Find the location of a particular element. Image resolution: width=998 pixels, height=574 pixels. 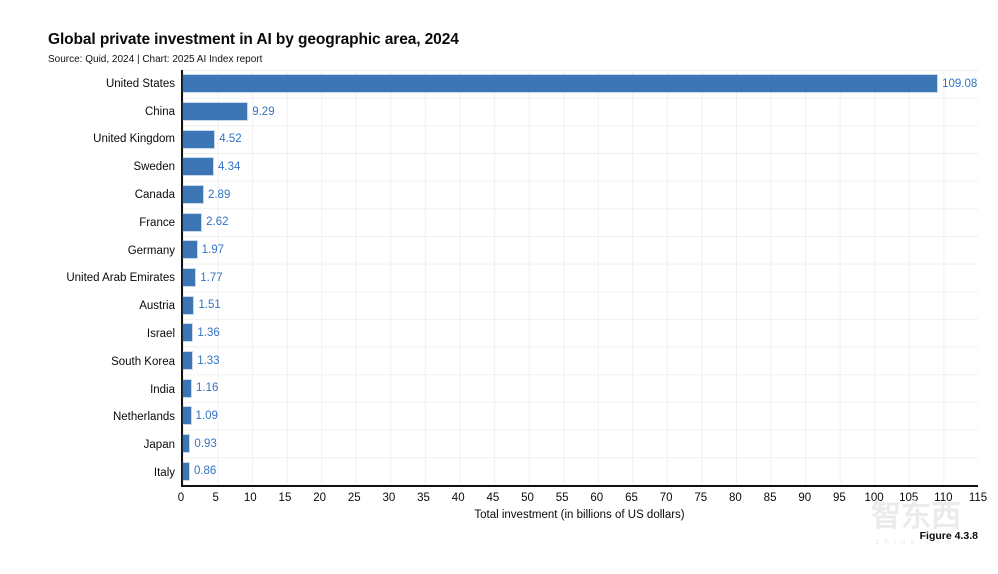

category-label: Italy is located at coordinates (164, 473).